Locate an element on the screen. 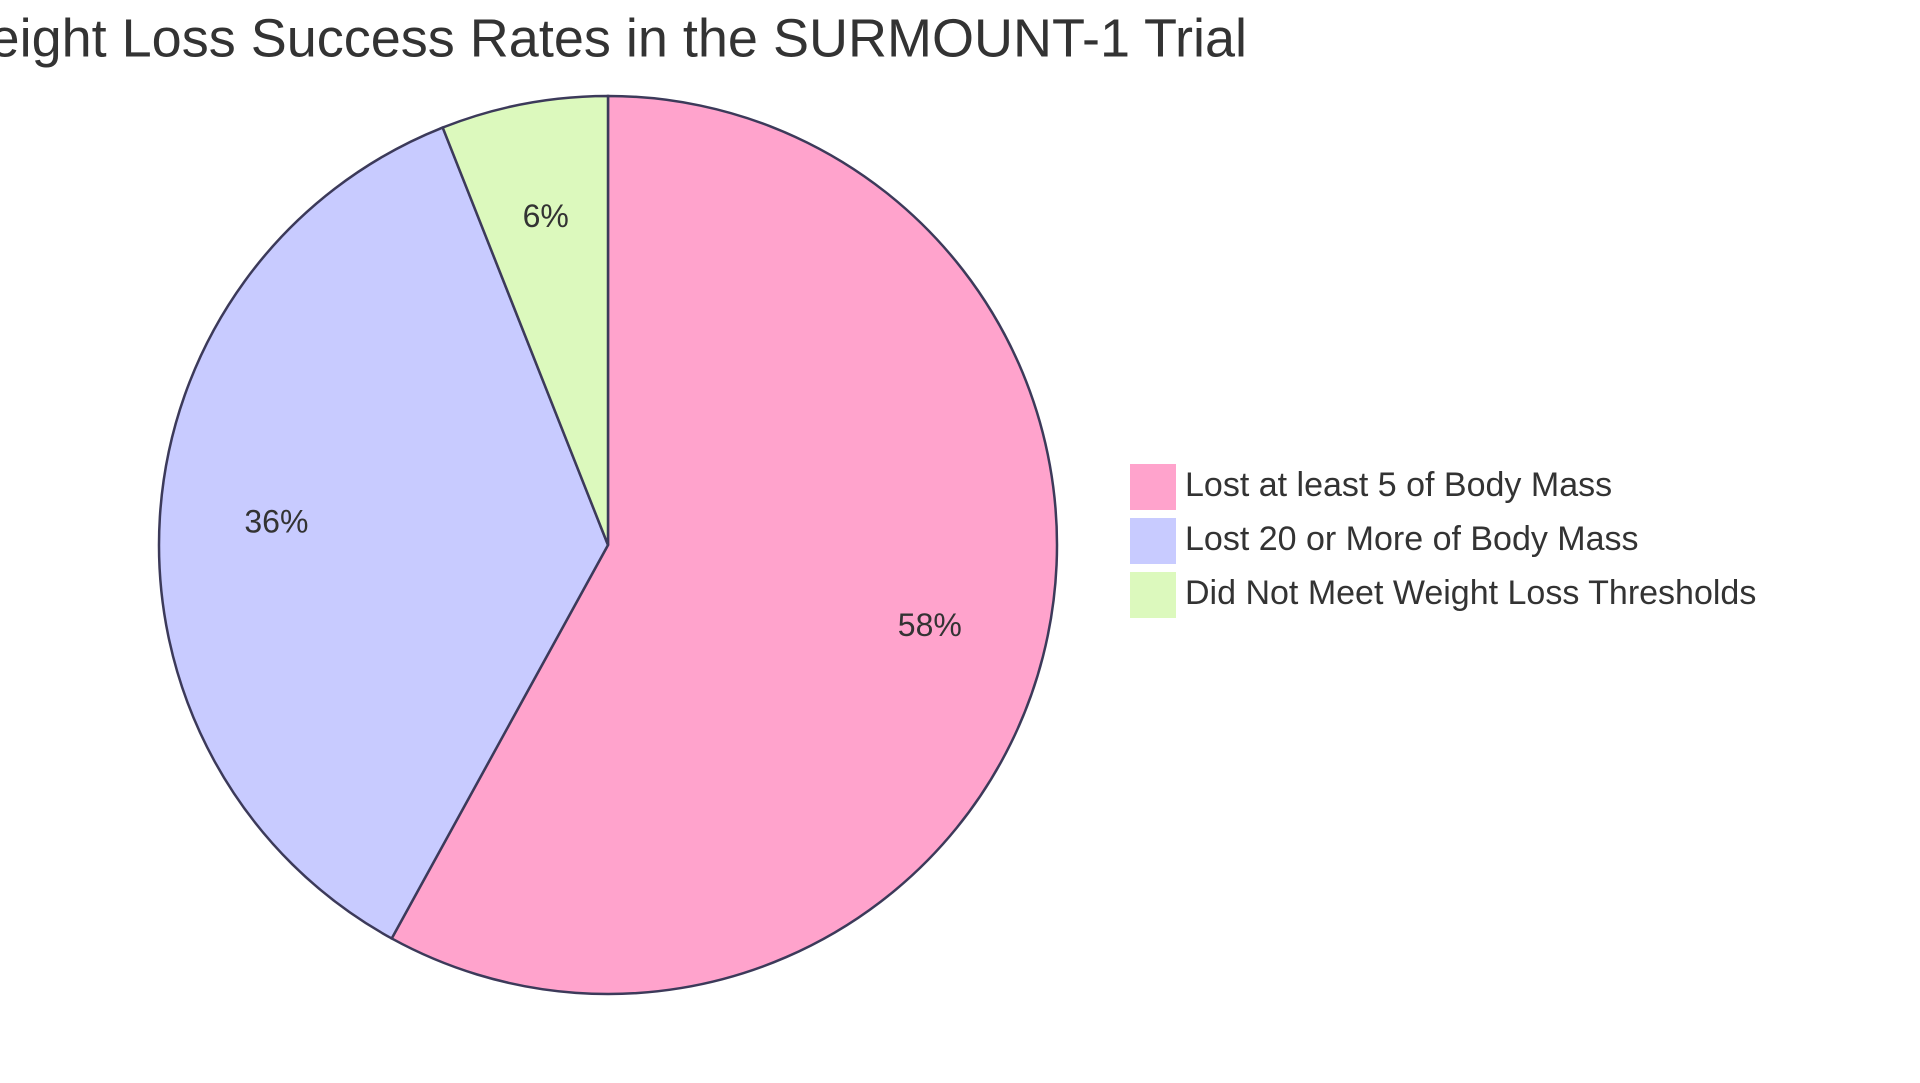 This screenshot has height=1083, width=1920. slice-label: 36% is located at coordinates (276, 522).